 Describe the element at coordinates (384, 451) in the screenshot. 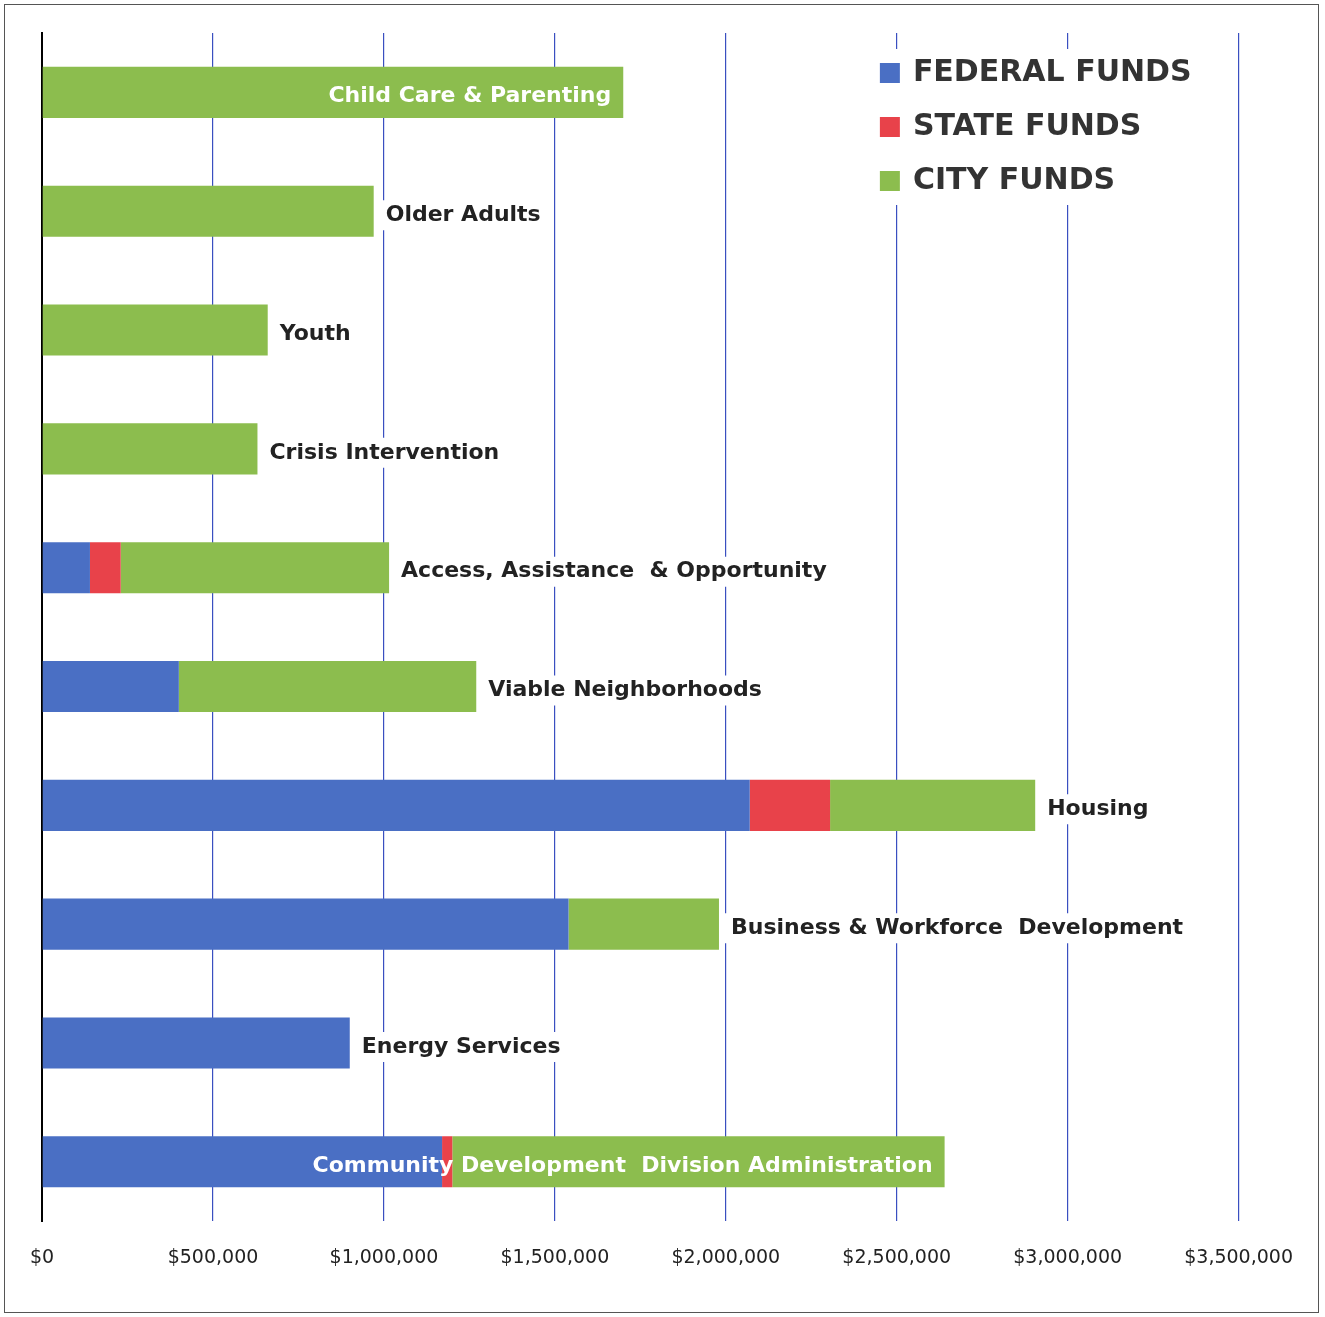

I see `y-tick-label: Crisis Intervention` at that location.